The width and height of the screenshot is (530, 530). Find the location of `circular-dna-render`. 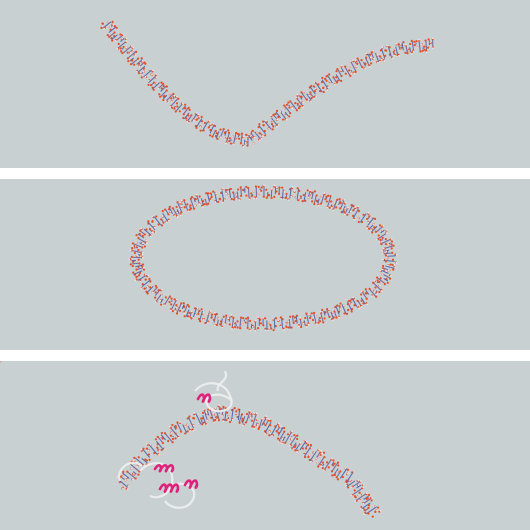

circular-dna-render is located at coordinates (263, 258).